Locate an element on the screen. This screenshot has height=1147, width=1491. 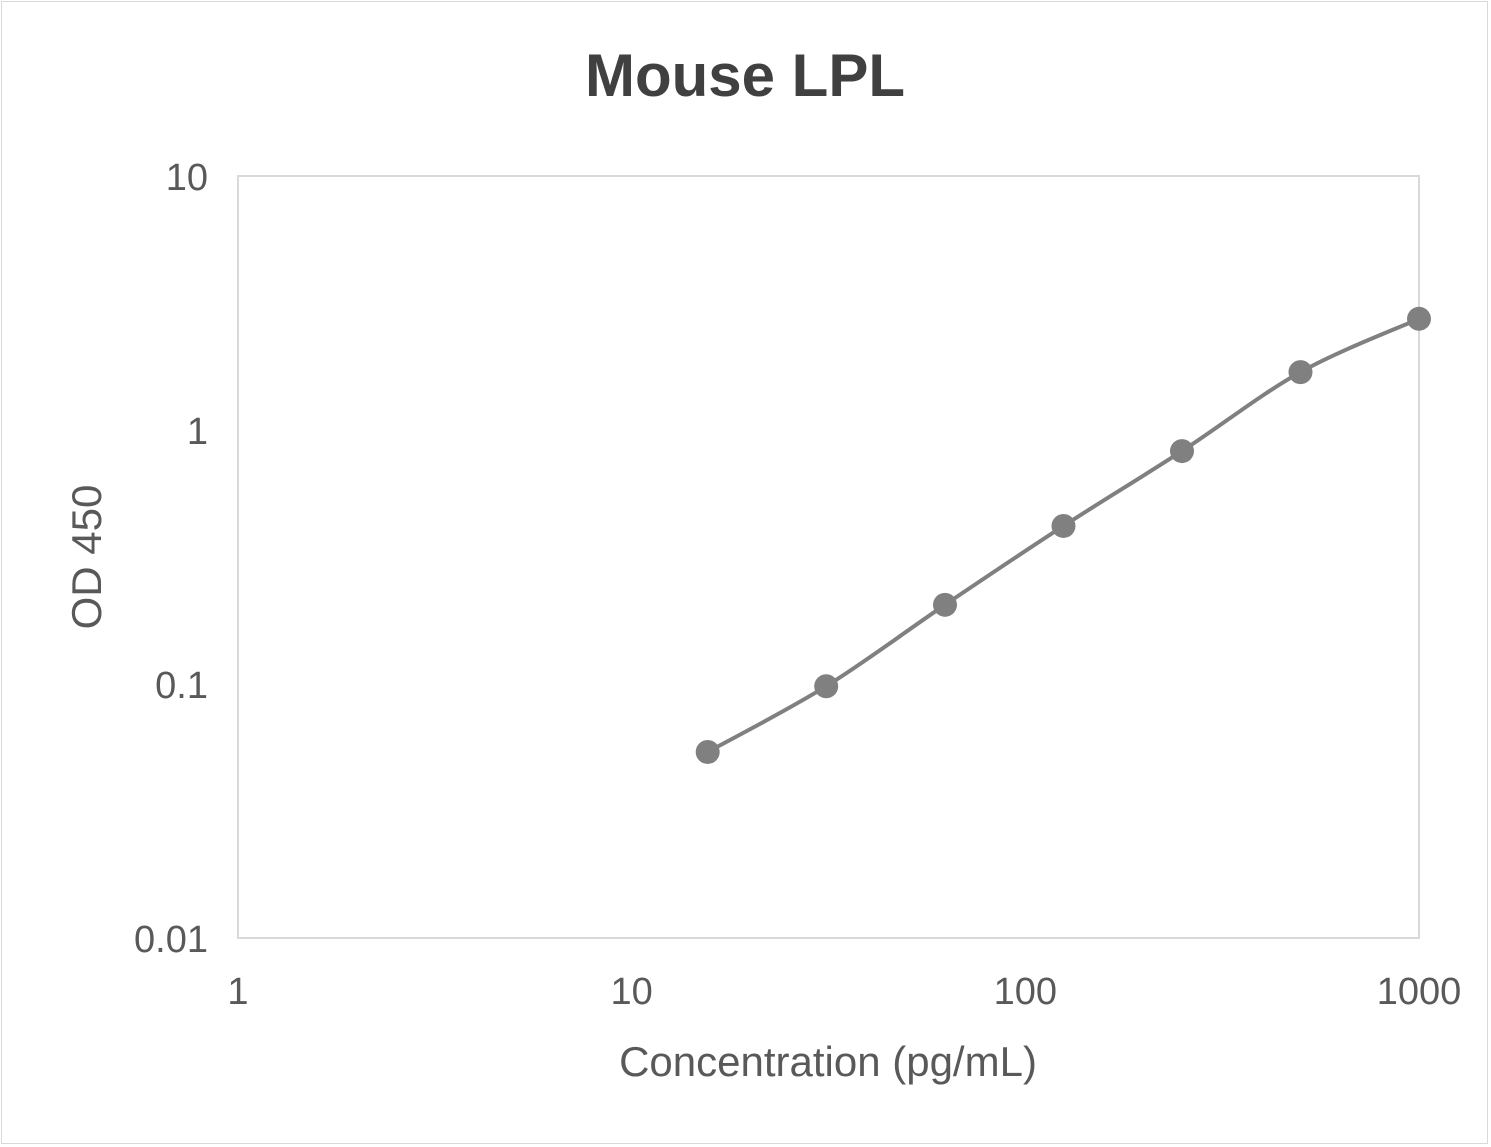
y-tick-label: 1 is located at coordinates (197, 432).